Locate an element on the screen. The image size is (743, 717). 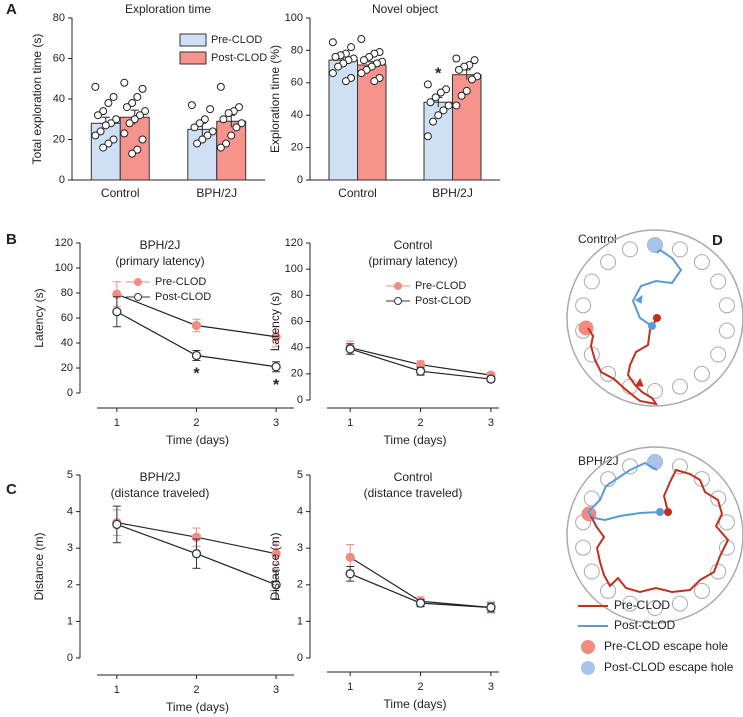
panel-letter: D is located at coordinates (717, 240).